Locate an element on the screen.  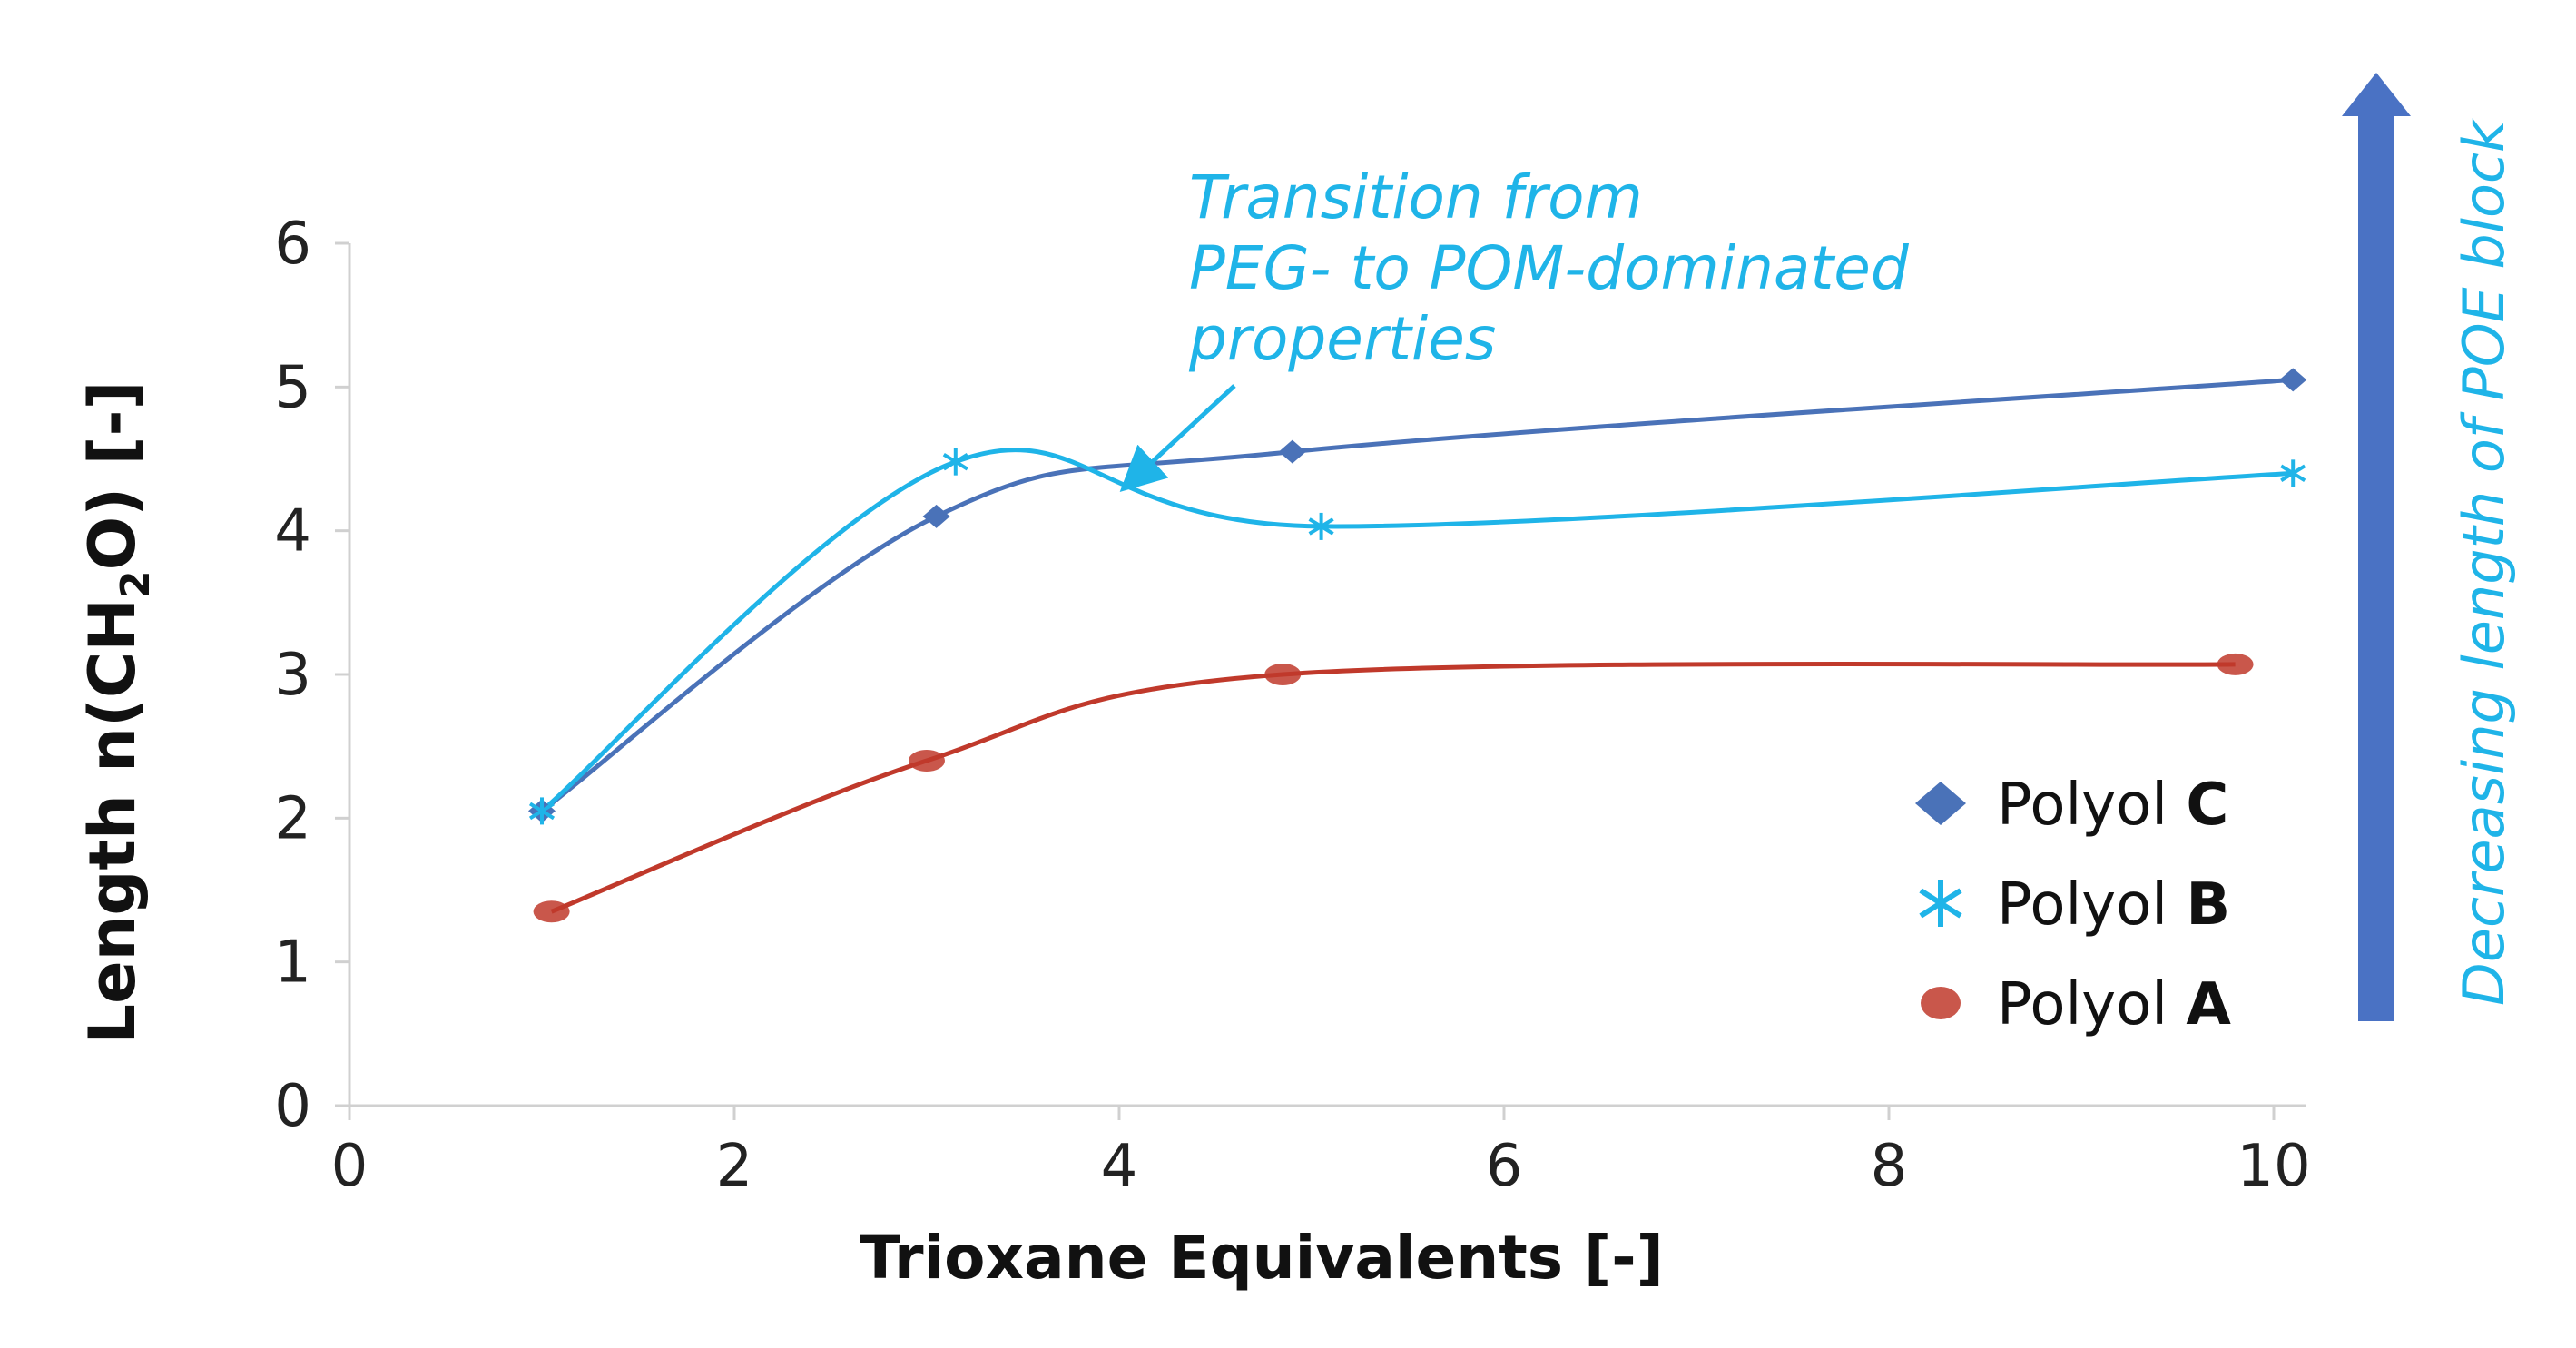
y-tick-label: 2 is located at coordinates (292, 818).